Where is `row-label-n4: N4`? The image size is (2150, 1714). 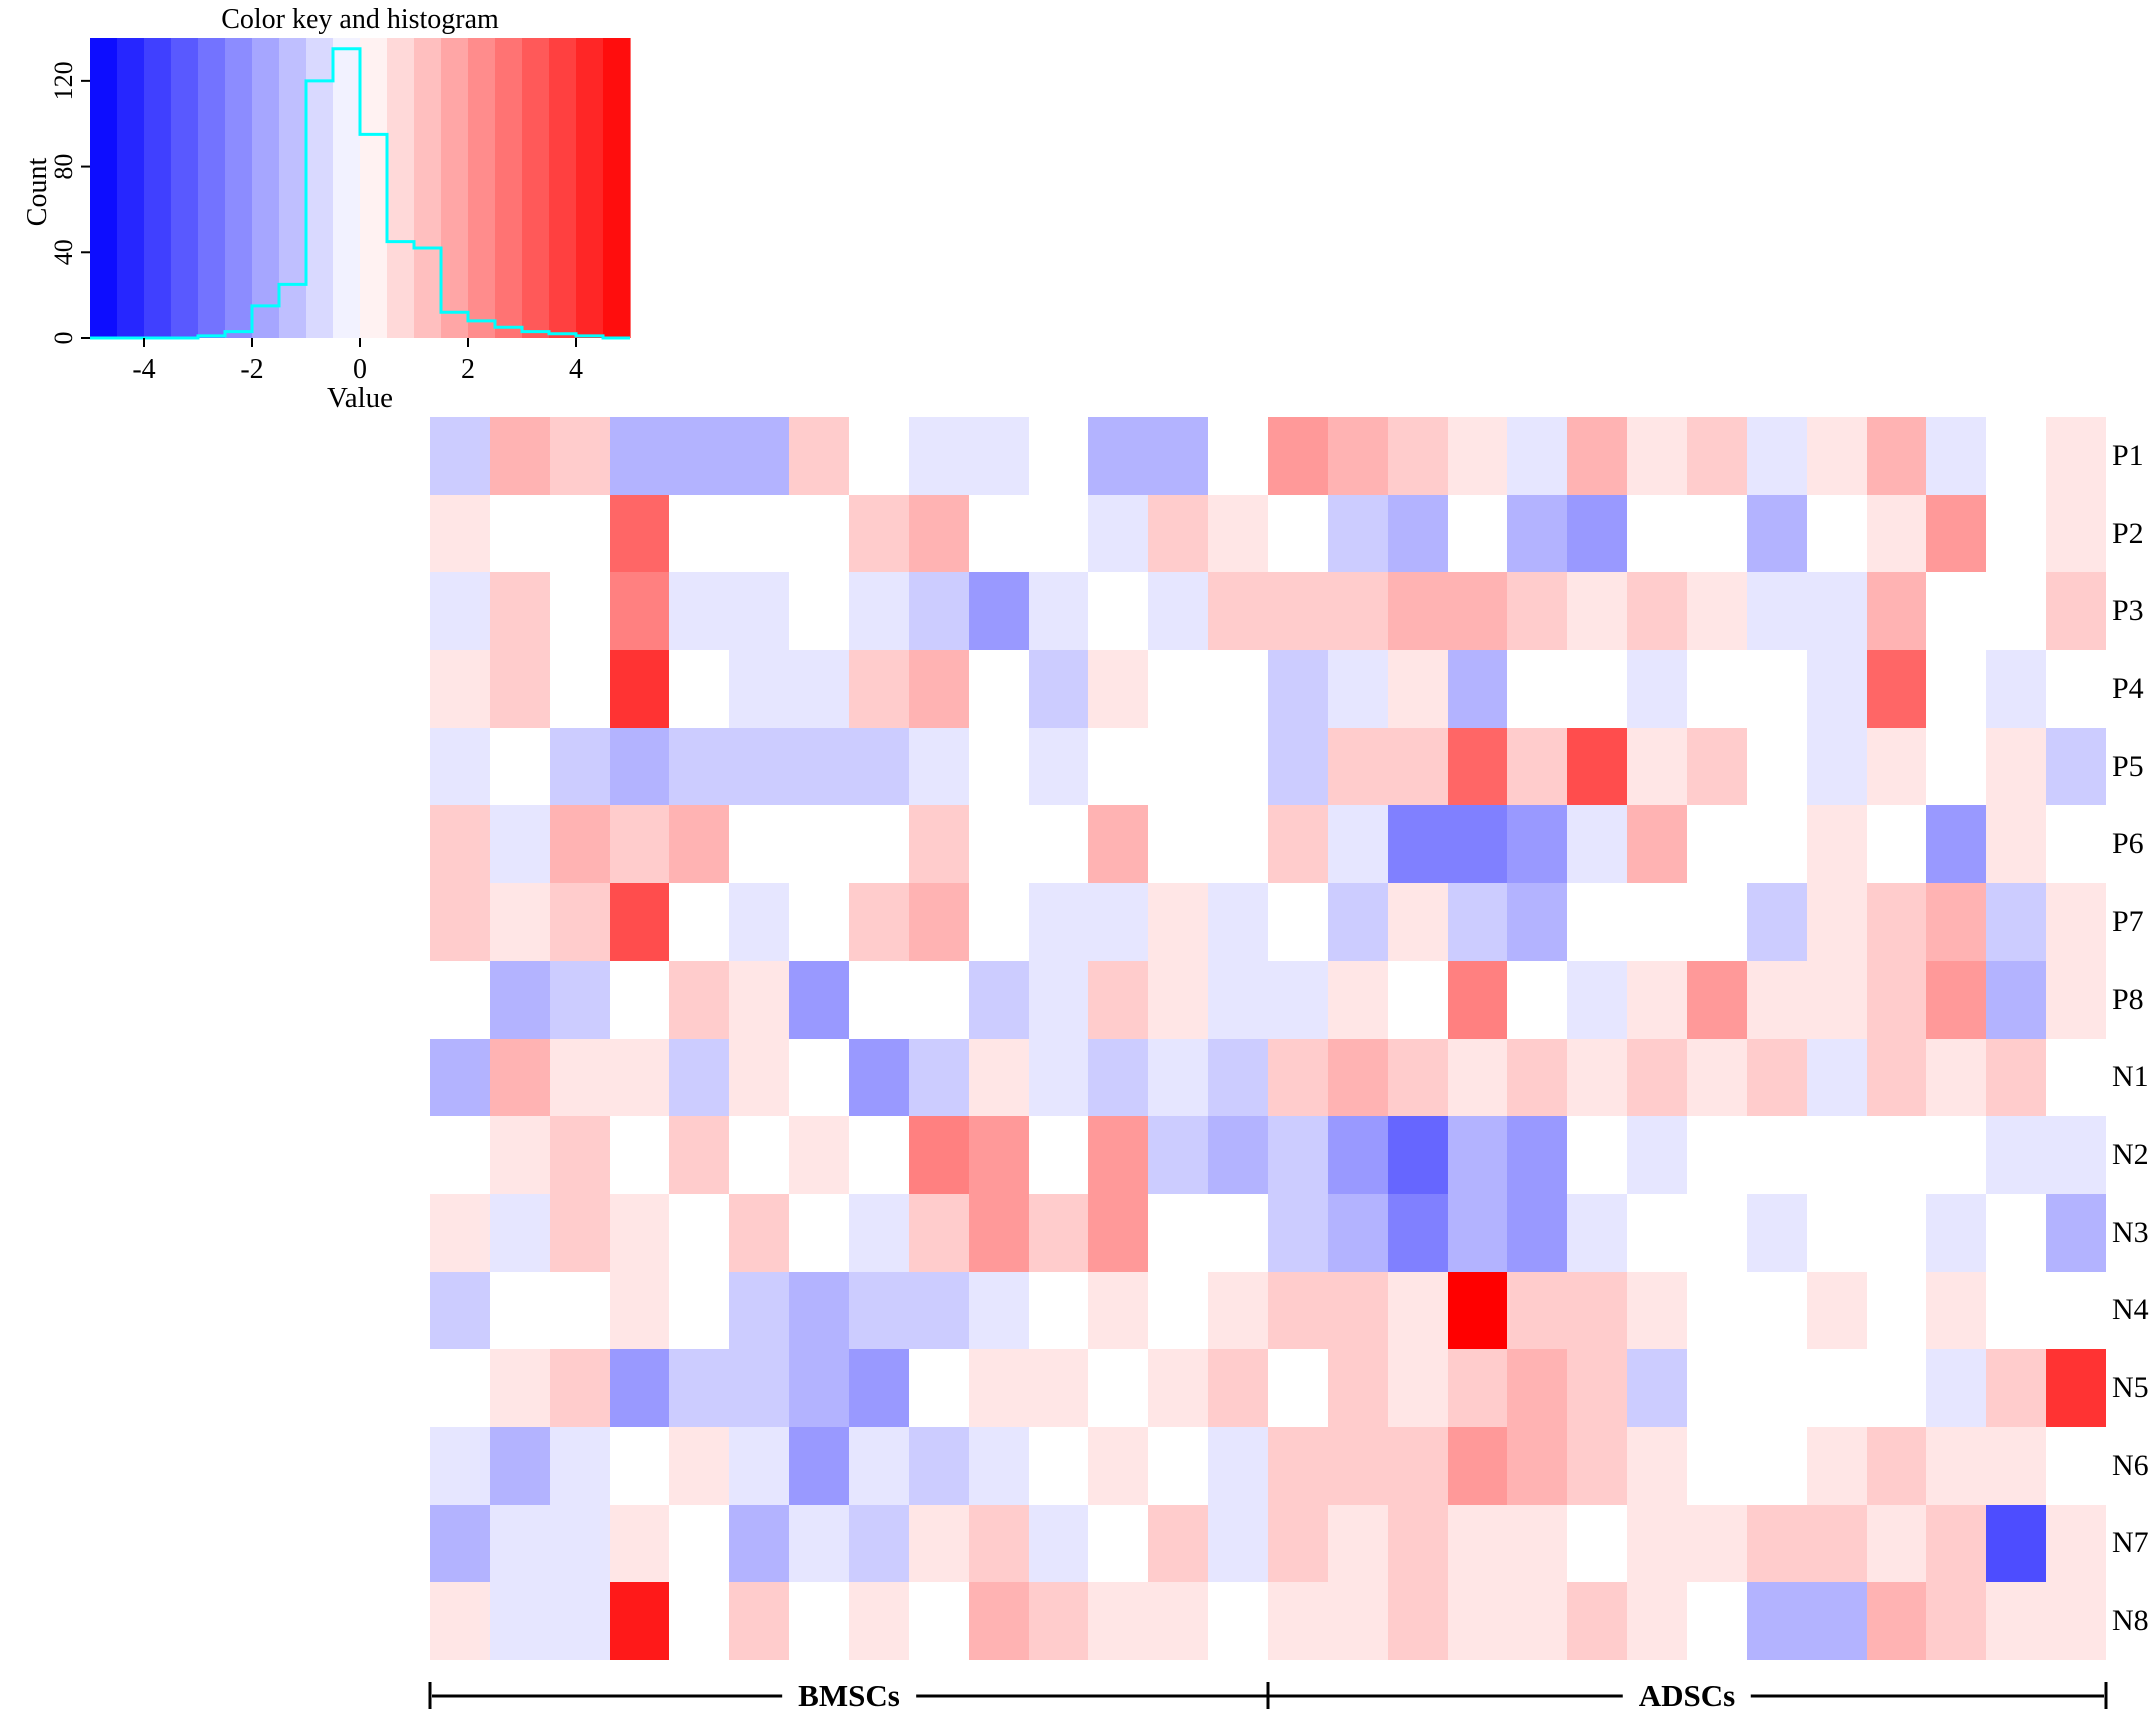
row-label-n4: N4 is located at coordinates (2130, 1310).